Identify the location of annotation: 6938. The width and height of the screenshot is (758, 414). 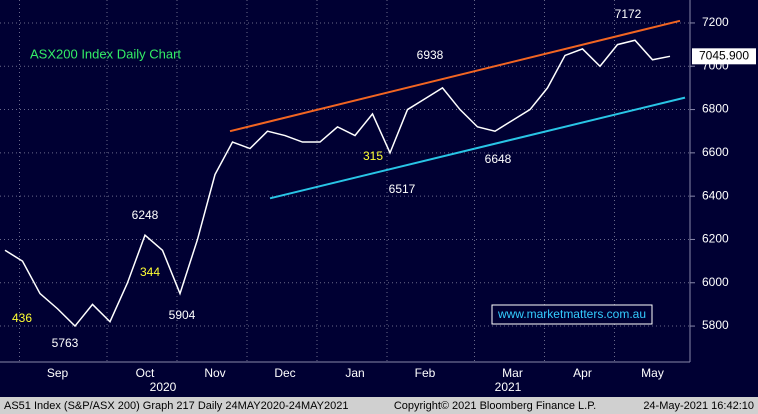
(430, 55).